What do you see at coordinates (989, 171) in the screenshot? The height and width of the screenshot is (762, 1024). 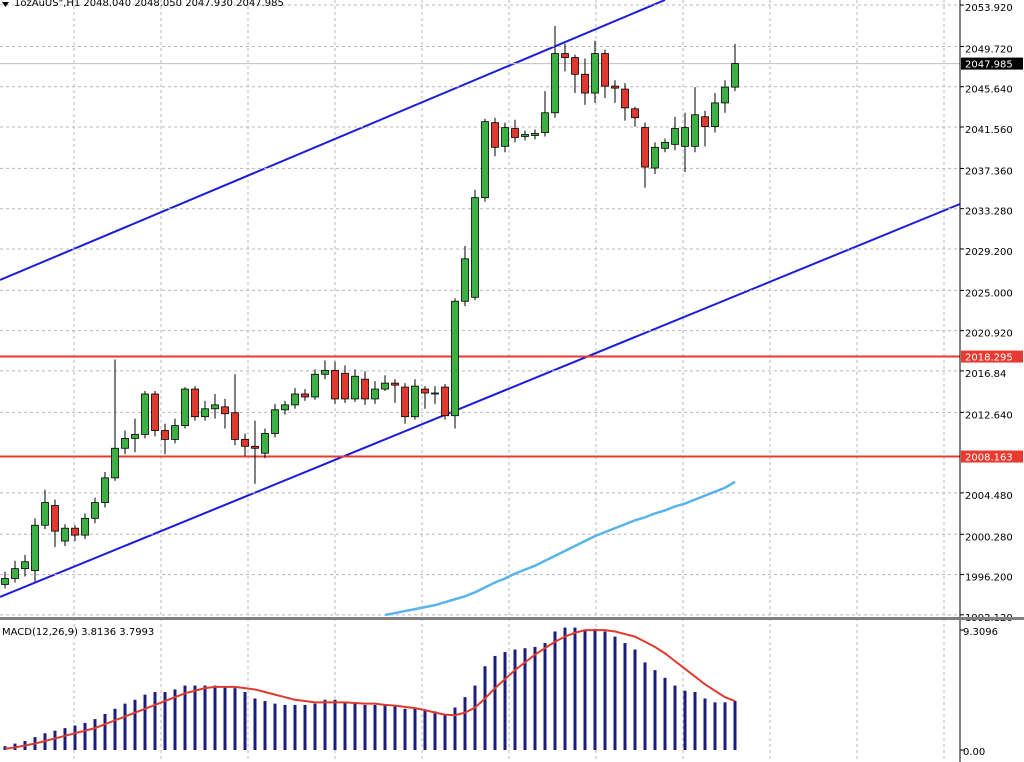 I see `y-tick-label: 2037.360` at bounding box center [989, 171].